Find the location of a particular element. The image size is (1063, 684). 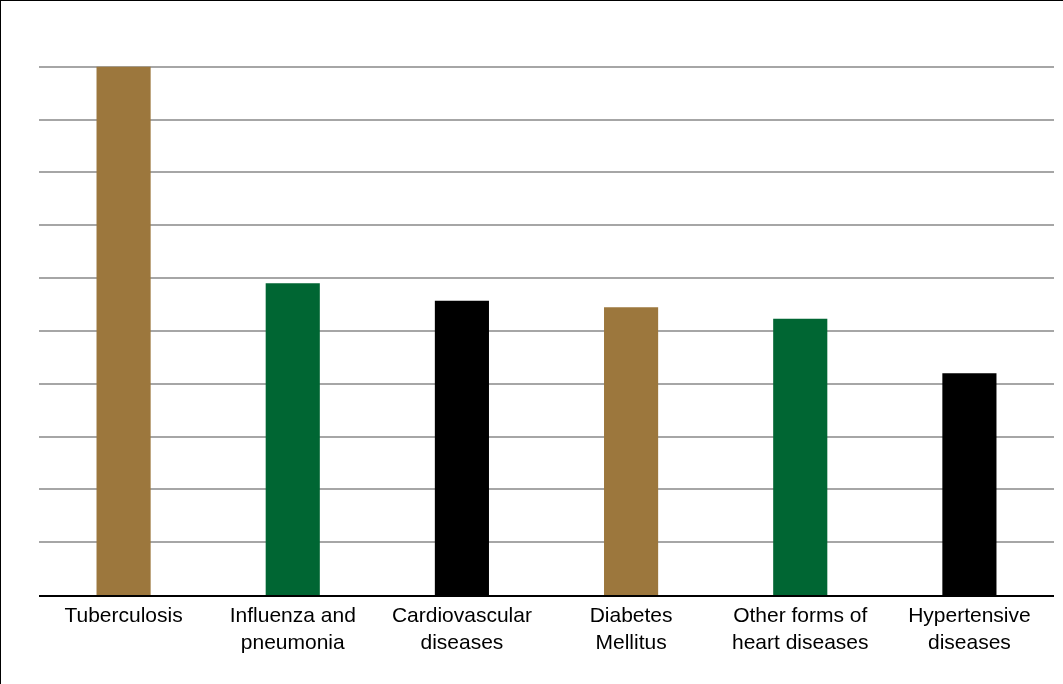

x-tick-label: Influenza and pneumonia is located at coordinates (292, 627).